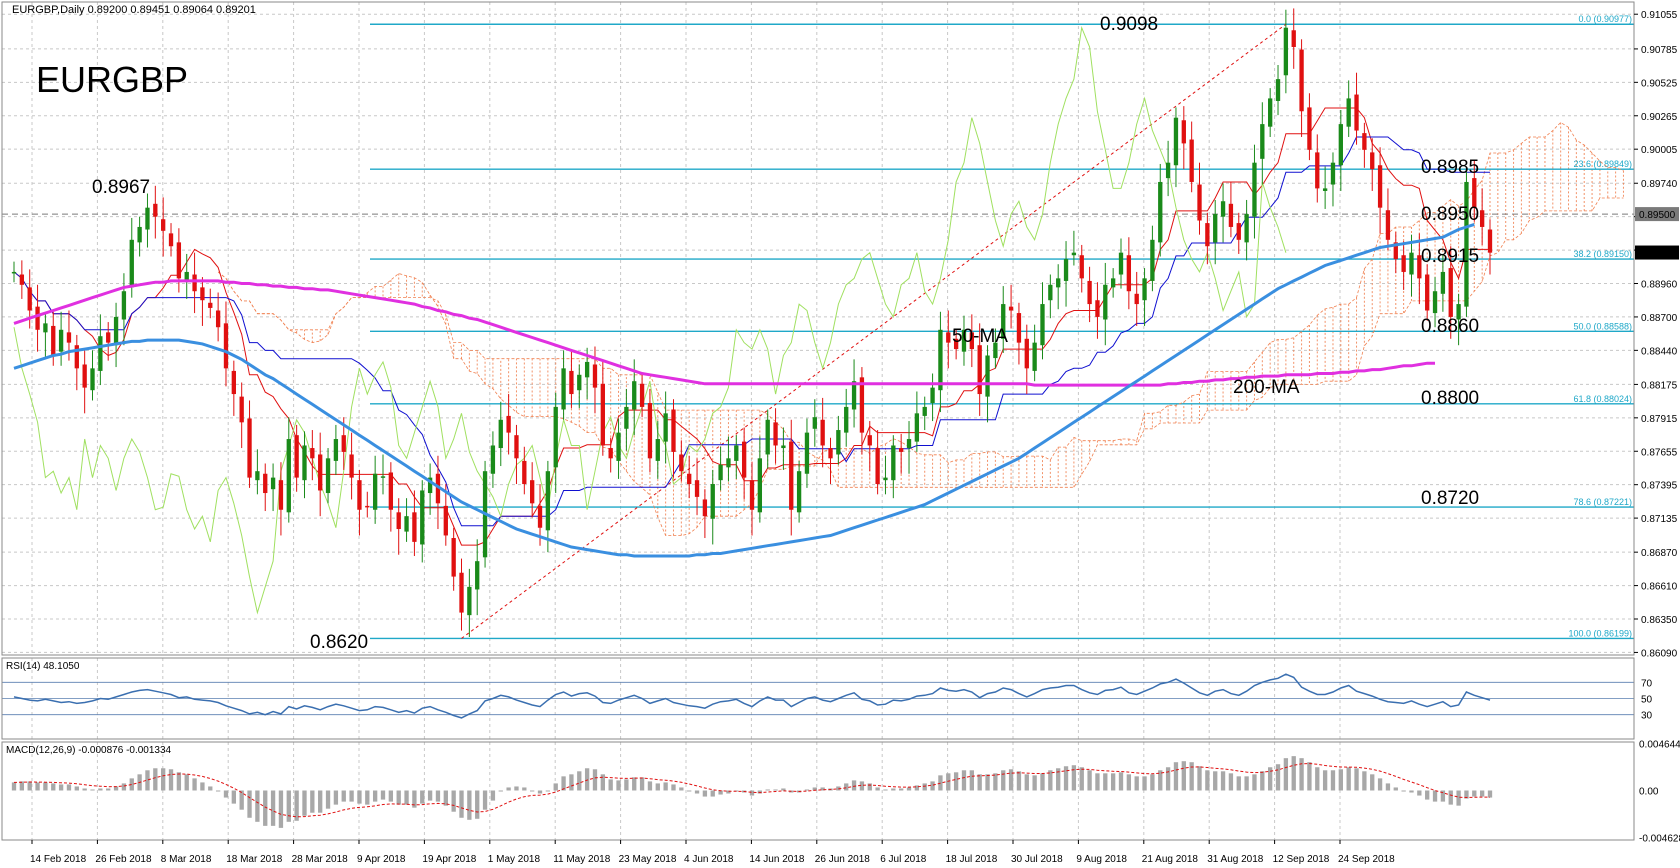 Image resolution: width=1680 pixels, height=868 pixels. I want to click on fib-label: 38.2 (0.89150), so click(1602, 254).